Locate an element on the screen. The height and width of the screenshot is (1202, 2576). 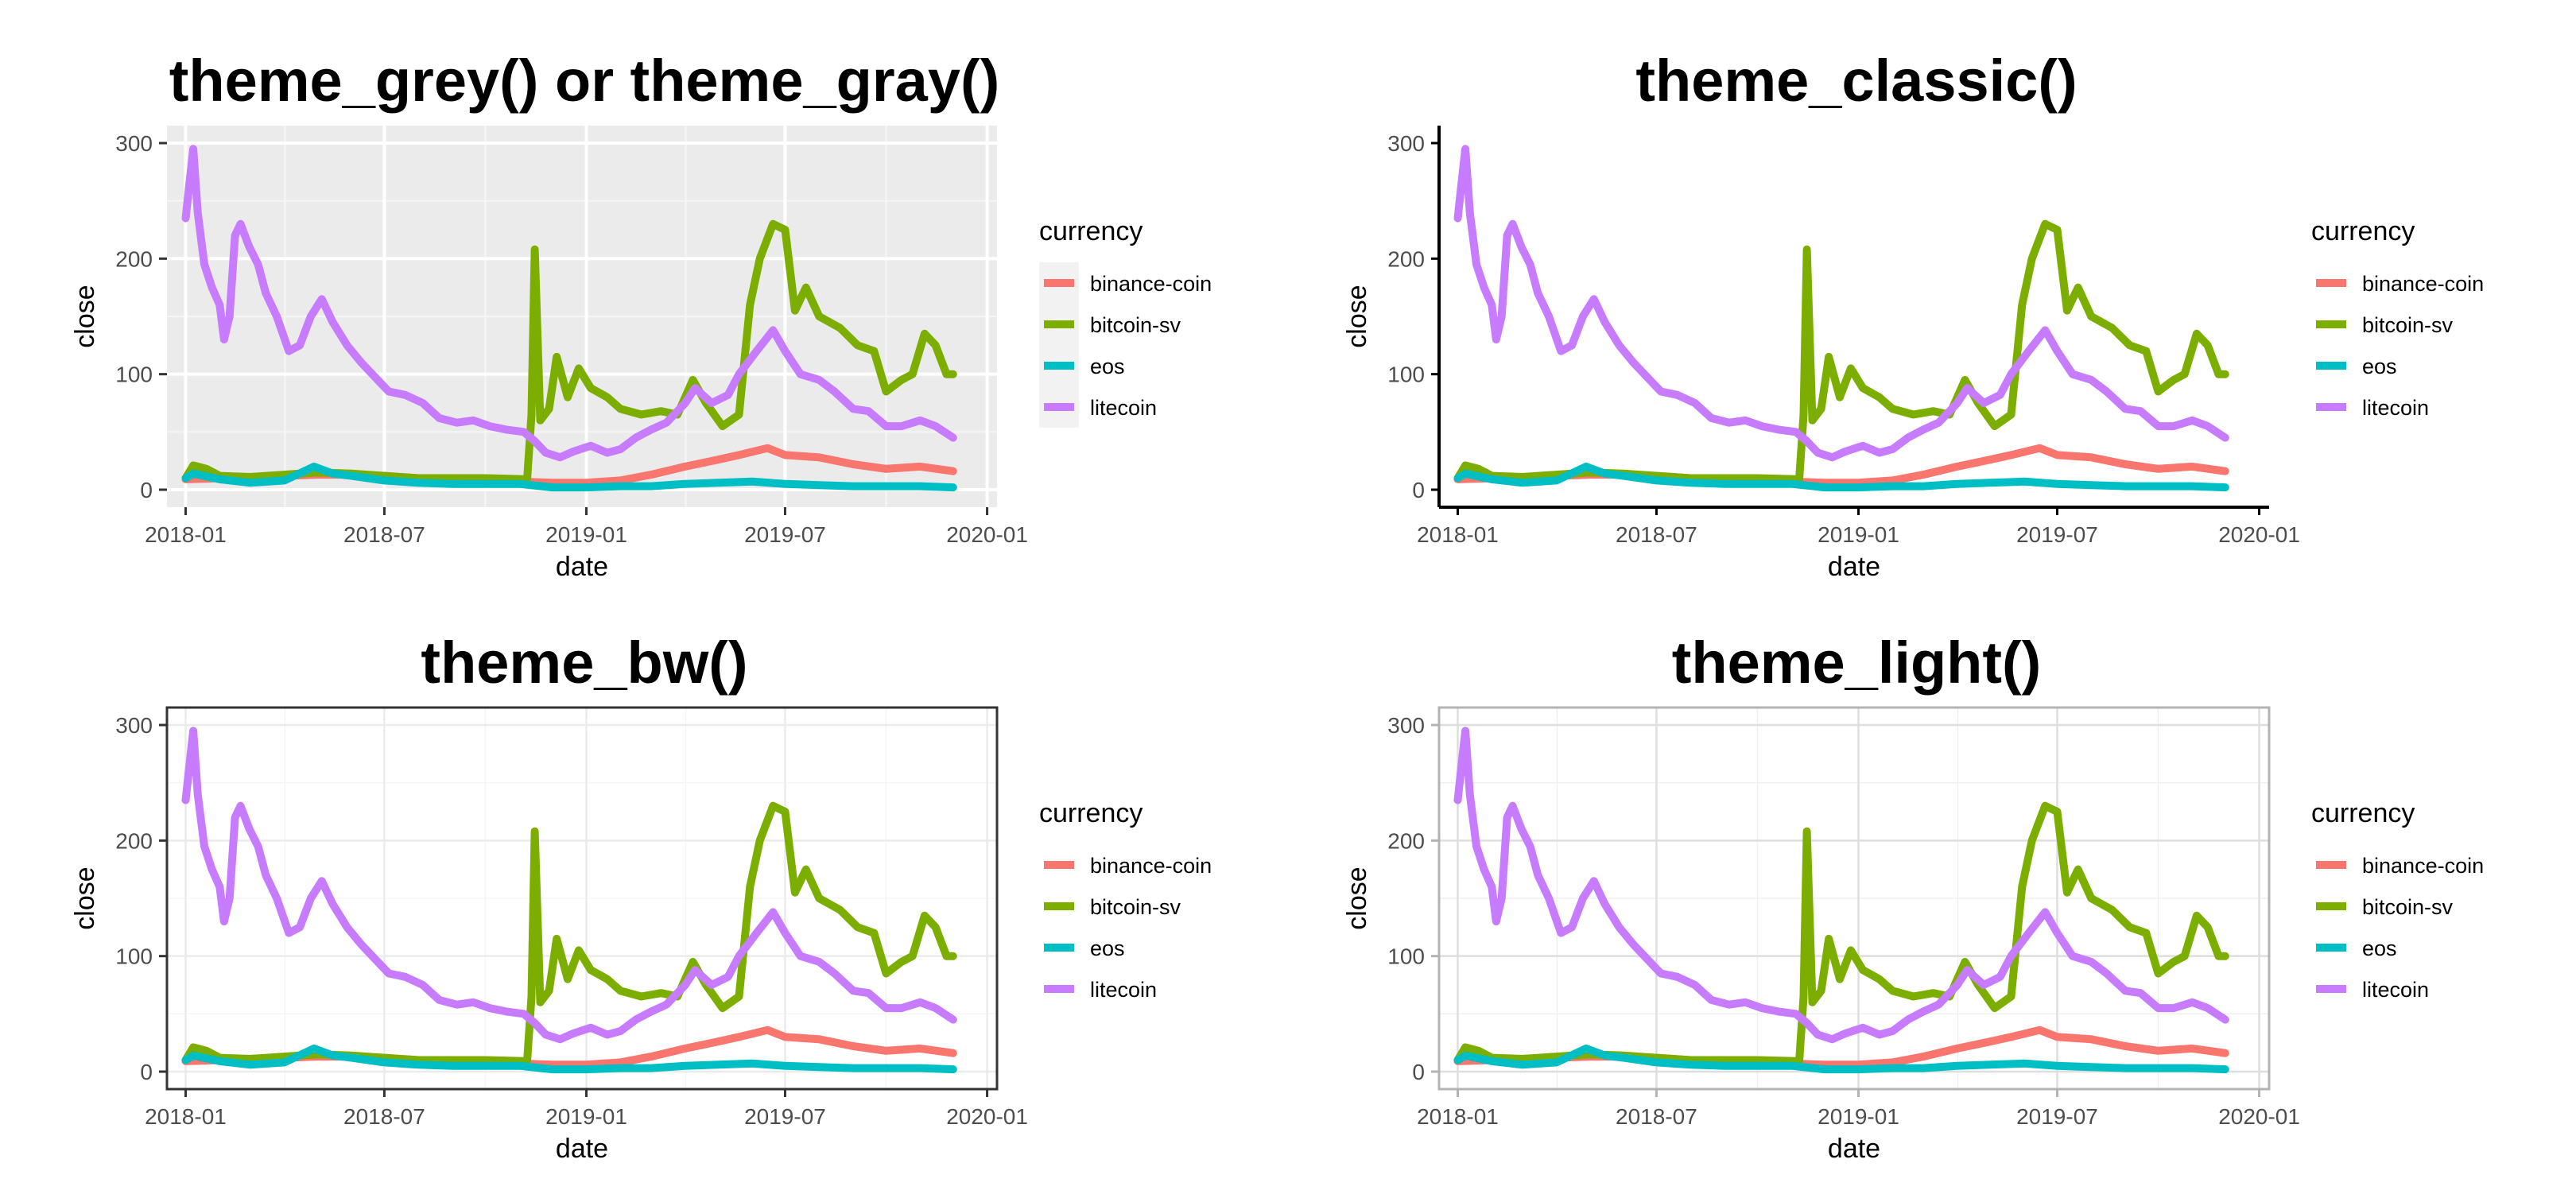
chart-title: theme_bw() is located at coordinates (584, 663).